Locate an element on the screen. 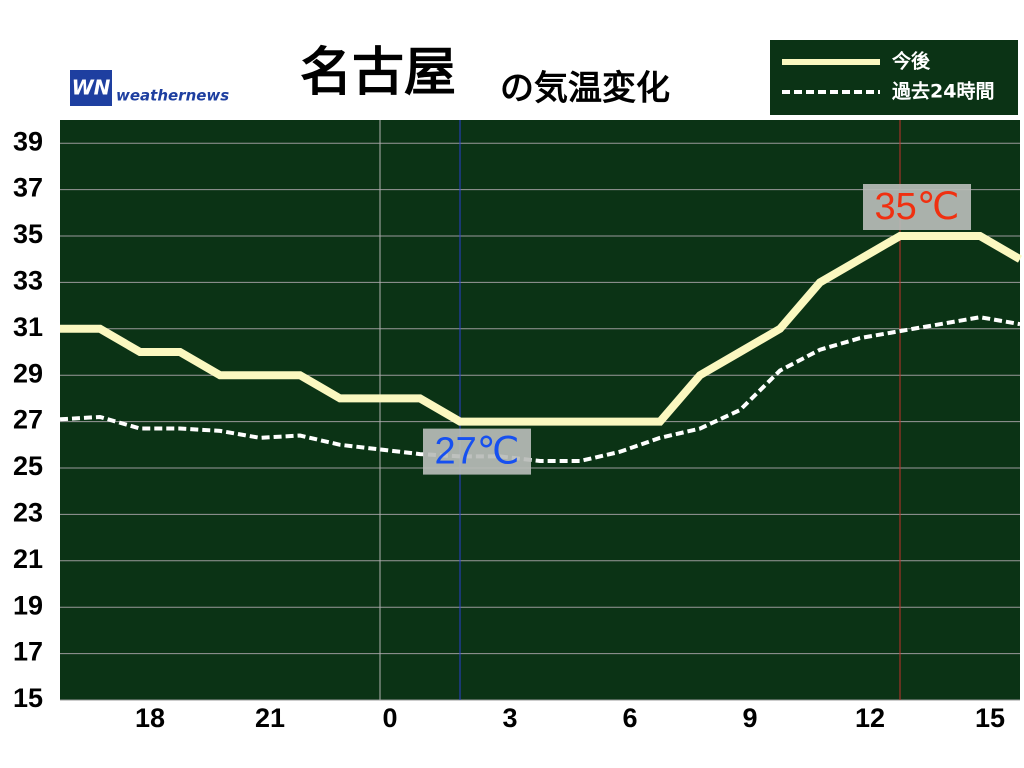 The height and width of the screenshot is (768, 1024). y-tick-label: 35 is located at coordinates (28, 234).